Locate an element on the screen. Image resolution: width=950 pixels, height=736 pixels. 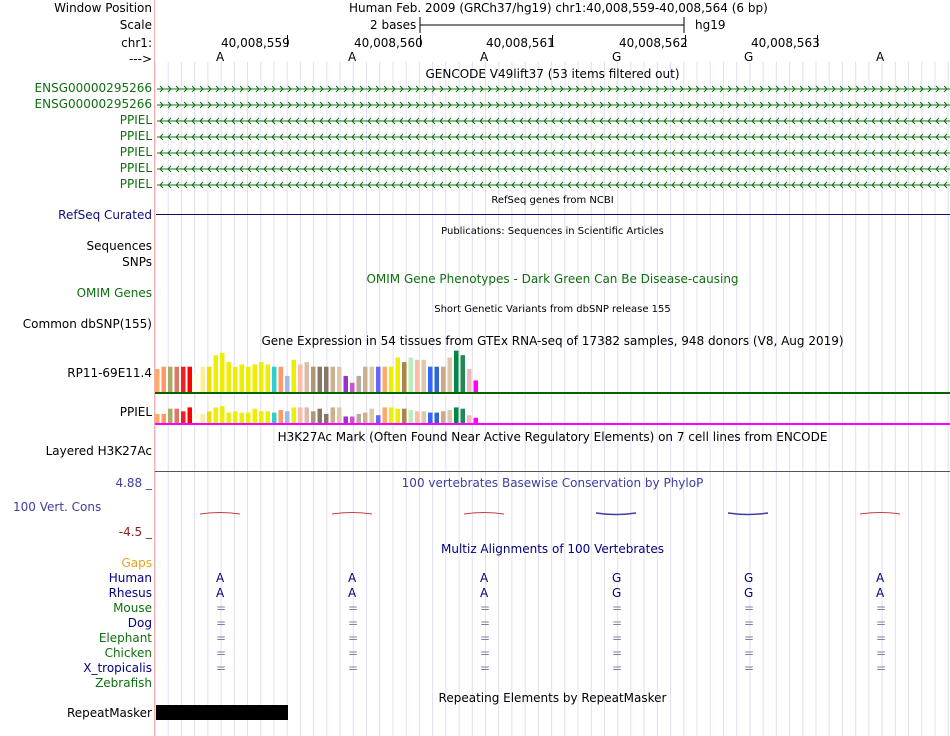
chrom-label: chr1: is located at coordinates (136, 43).